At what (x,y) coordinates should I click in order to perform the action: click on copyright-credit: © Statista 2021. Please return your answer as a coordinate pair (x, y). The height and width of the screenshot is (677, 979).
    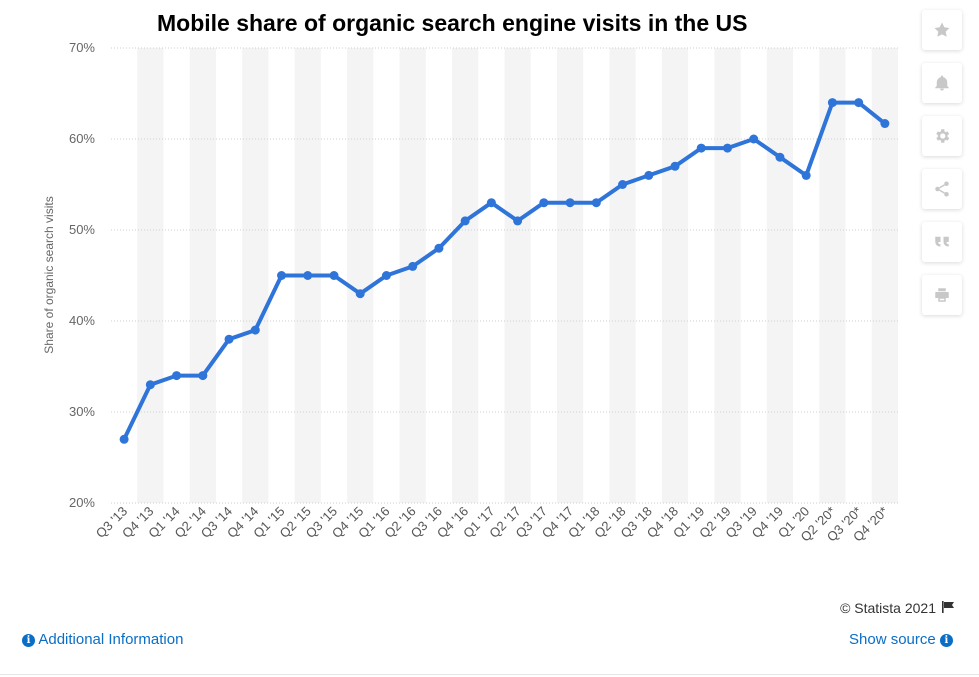
    Looking at the image, I should click on (898, 608).